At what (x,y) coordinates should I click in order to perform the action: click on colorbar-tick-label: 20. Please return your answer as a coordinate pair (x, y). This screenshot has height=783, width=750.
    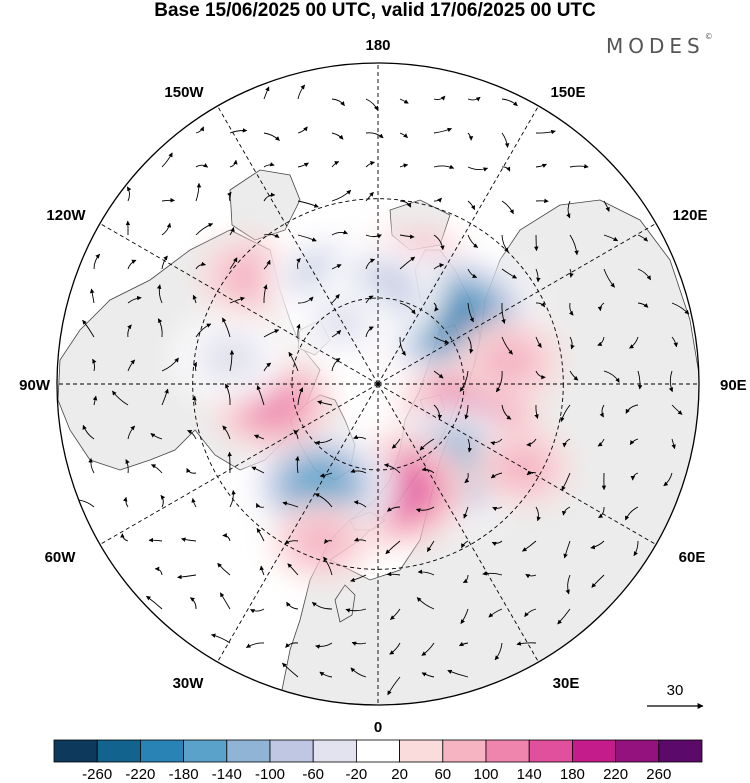
    Looking at the image, I should click on (399, 774).